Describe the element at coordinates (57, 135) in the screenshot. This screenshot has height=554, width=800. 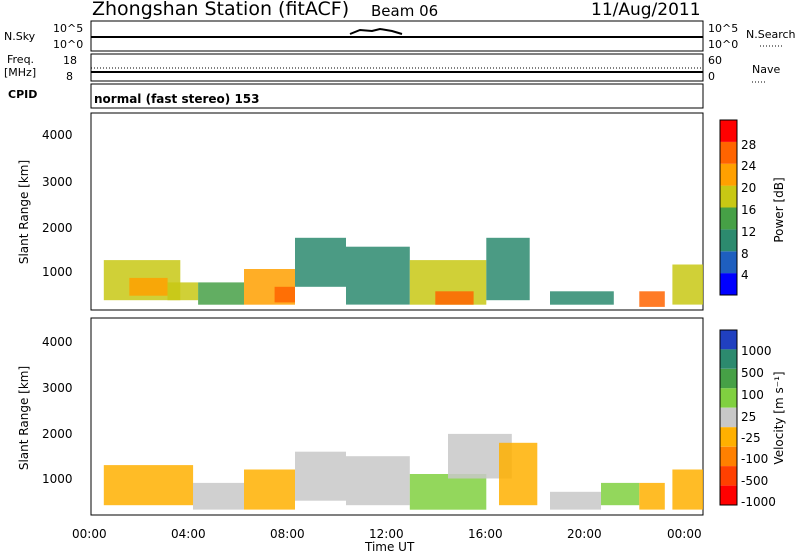
I see `power-ytick-4000: 4000` at that location.